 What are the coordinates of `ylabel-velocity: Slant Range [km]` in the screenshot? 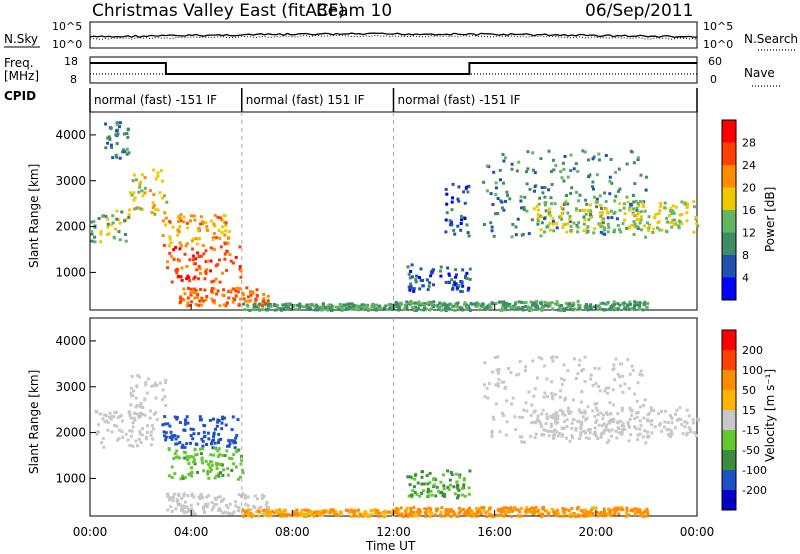 It's located at (34, 422).